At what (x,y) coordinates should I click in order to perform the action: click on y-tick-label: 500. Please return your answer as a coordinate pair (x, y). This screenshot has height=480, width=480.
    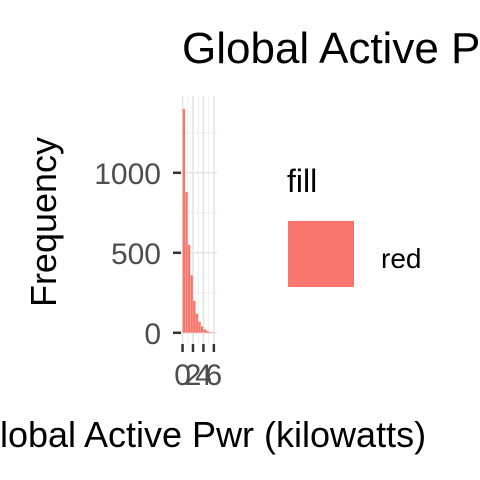
    Looking at the image, I should click on (136, 254).